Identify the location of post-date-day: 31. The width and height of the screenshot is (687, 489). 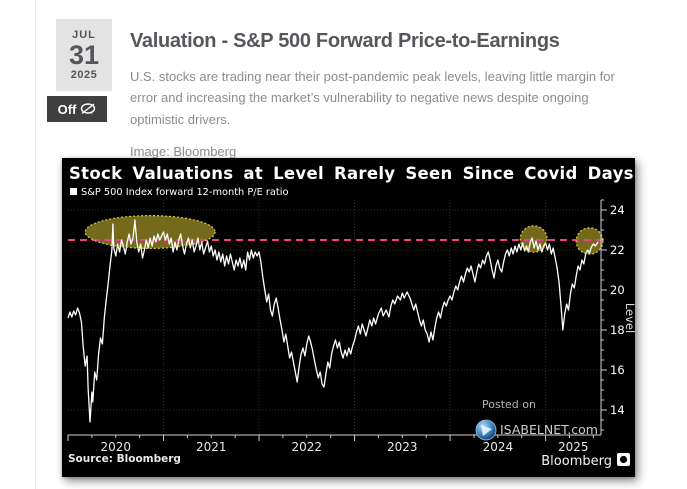
(84, 54).